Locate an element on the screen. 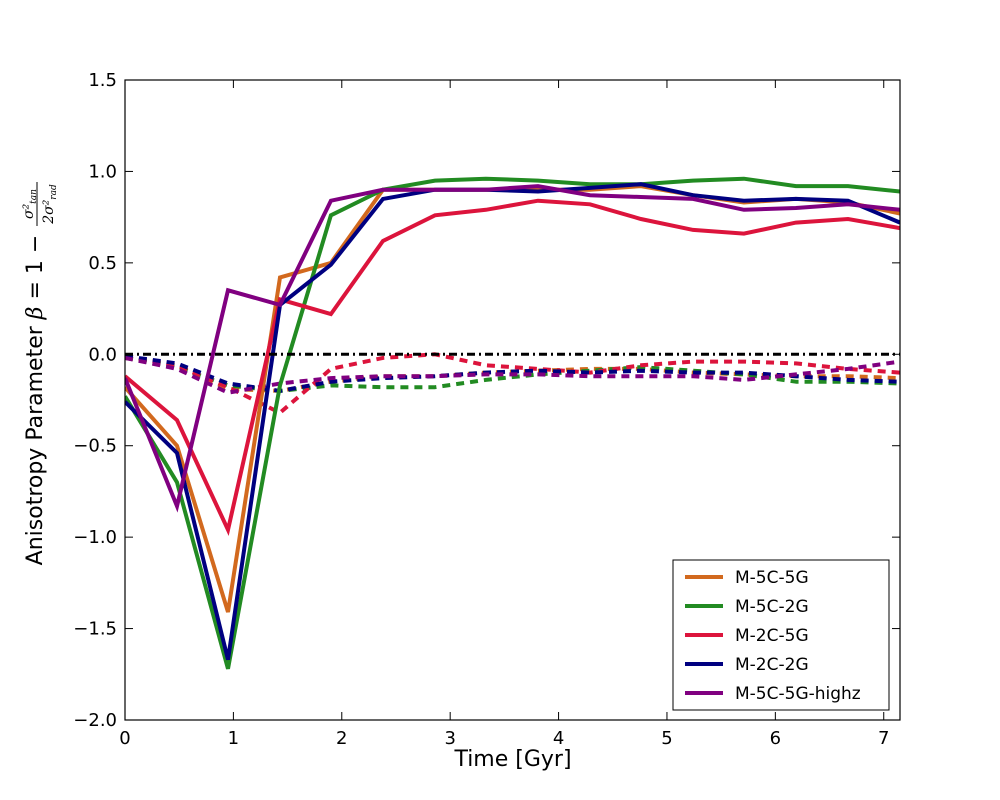 The image size is (1000, 800). x-tick-label: 0 is located at coordinates (124, 738).